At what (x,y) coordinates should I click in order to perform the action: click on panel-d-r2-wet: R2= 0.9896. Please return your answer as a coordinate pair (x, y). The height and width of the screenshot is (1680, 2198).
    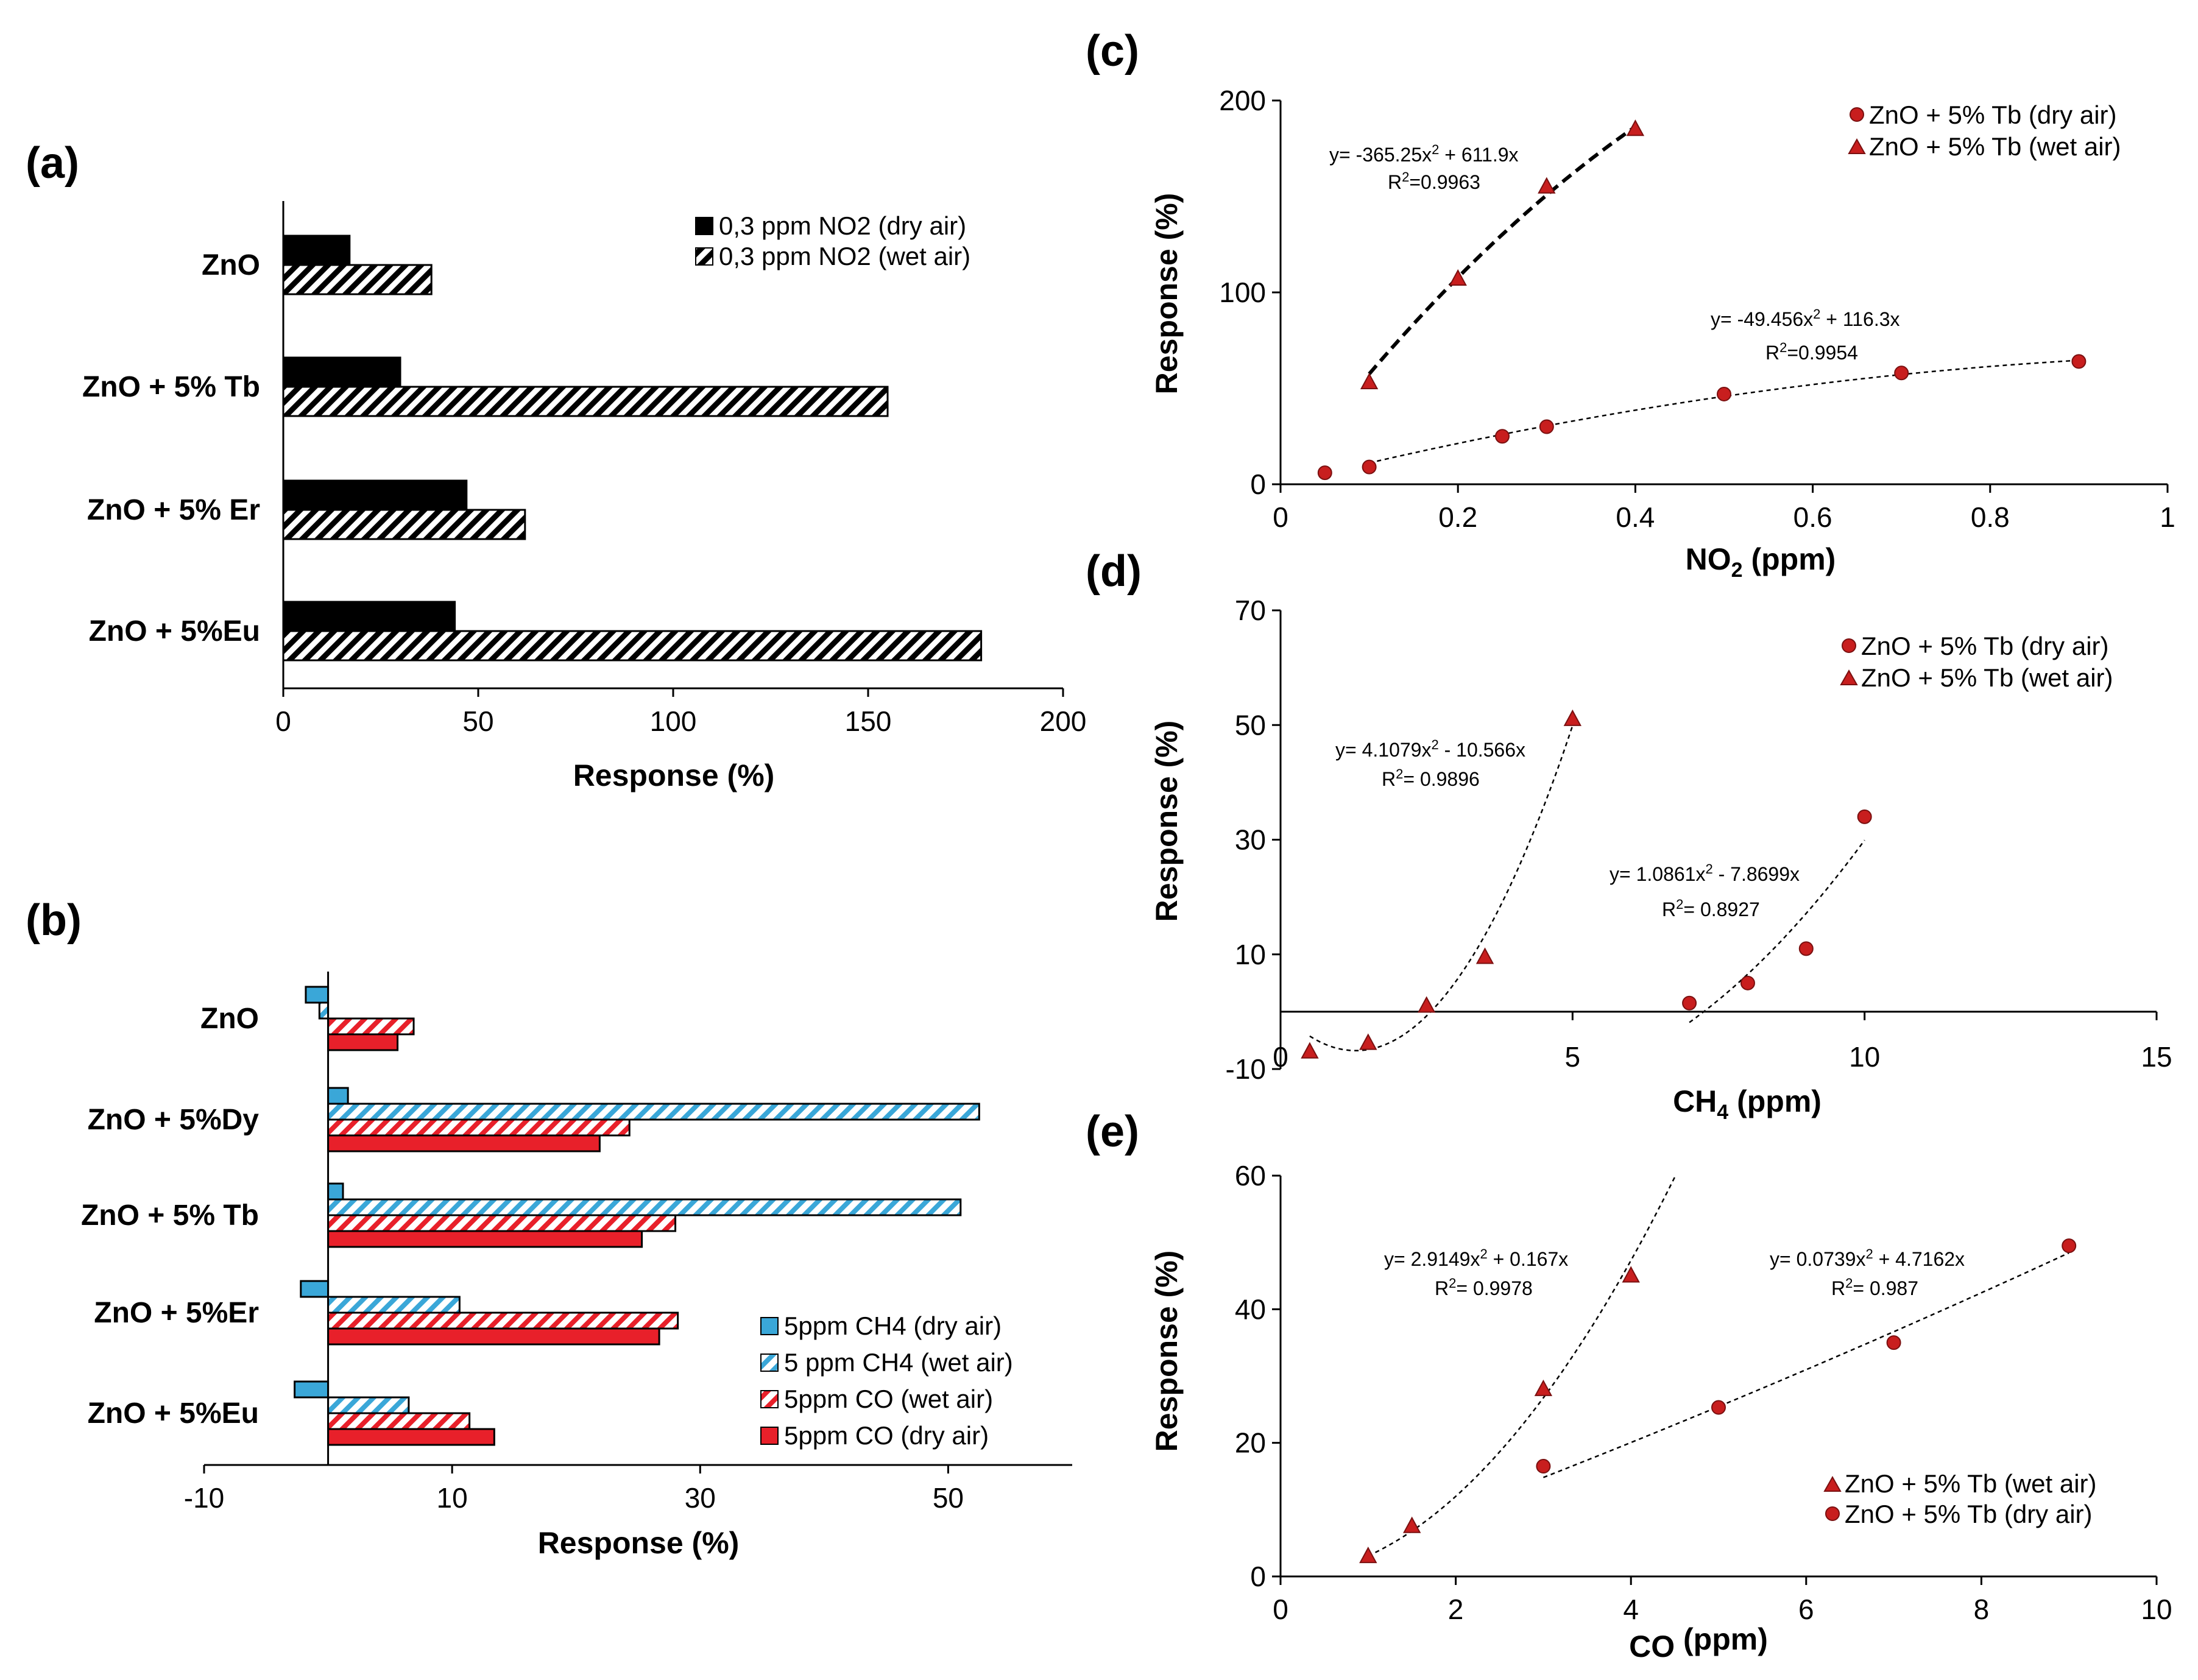
    Looking at the image, I should click on (1431, 778).